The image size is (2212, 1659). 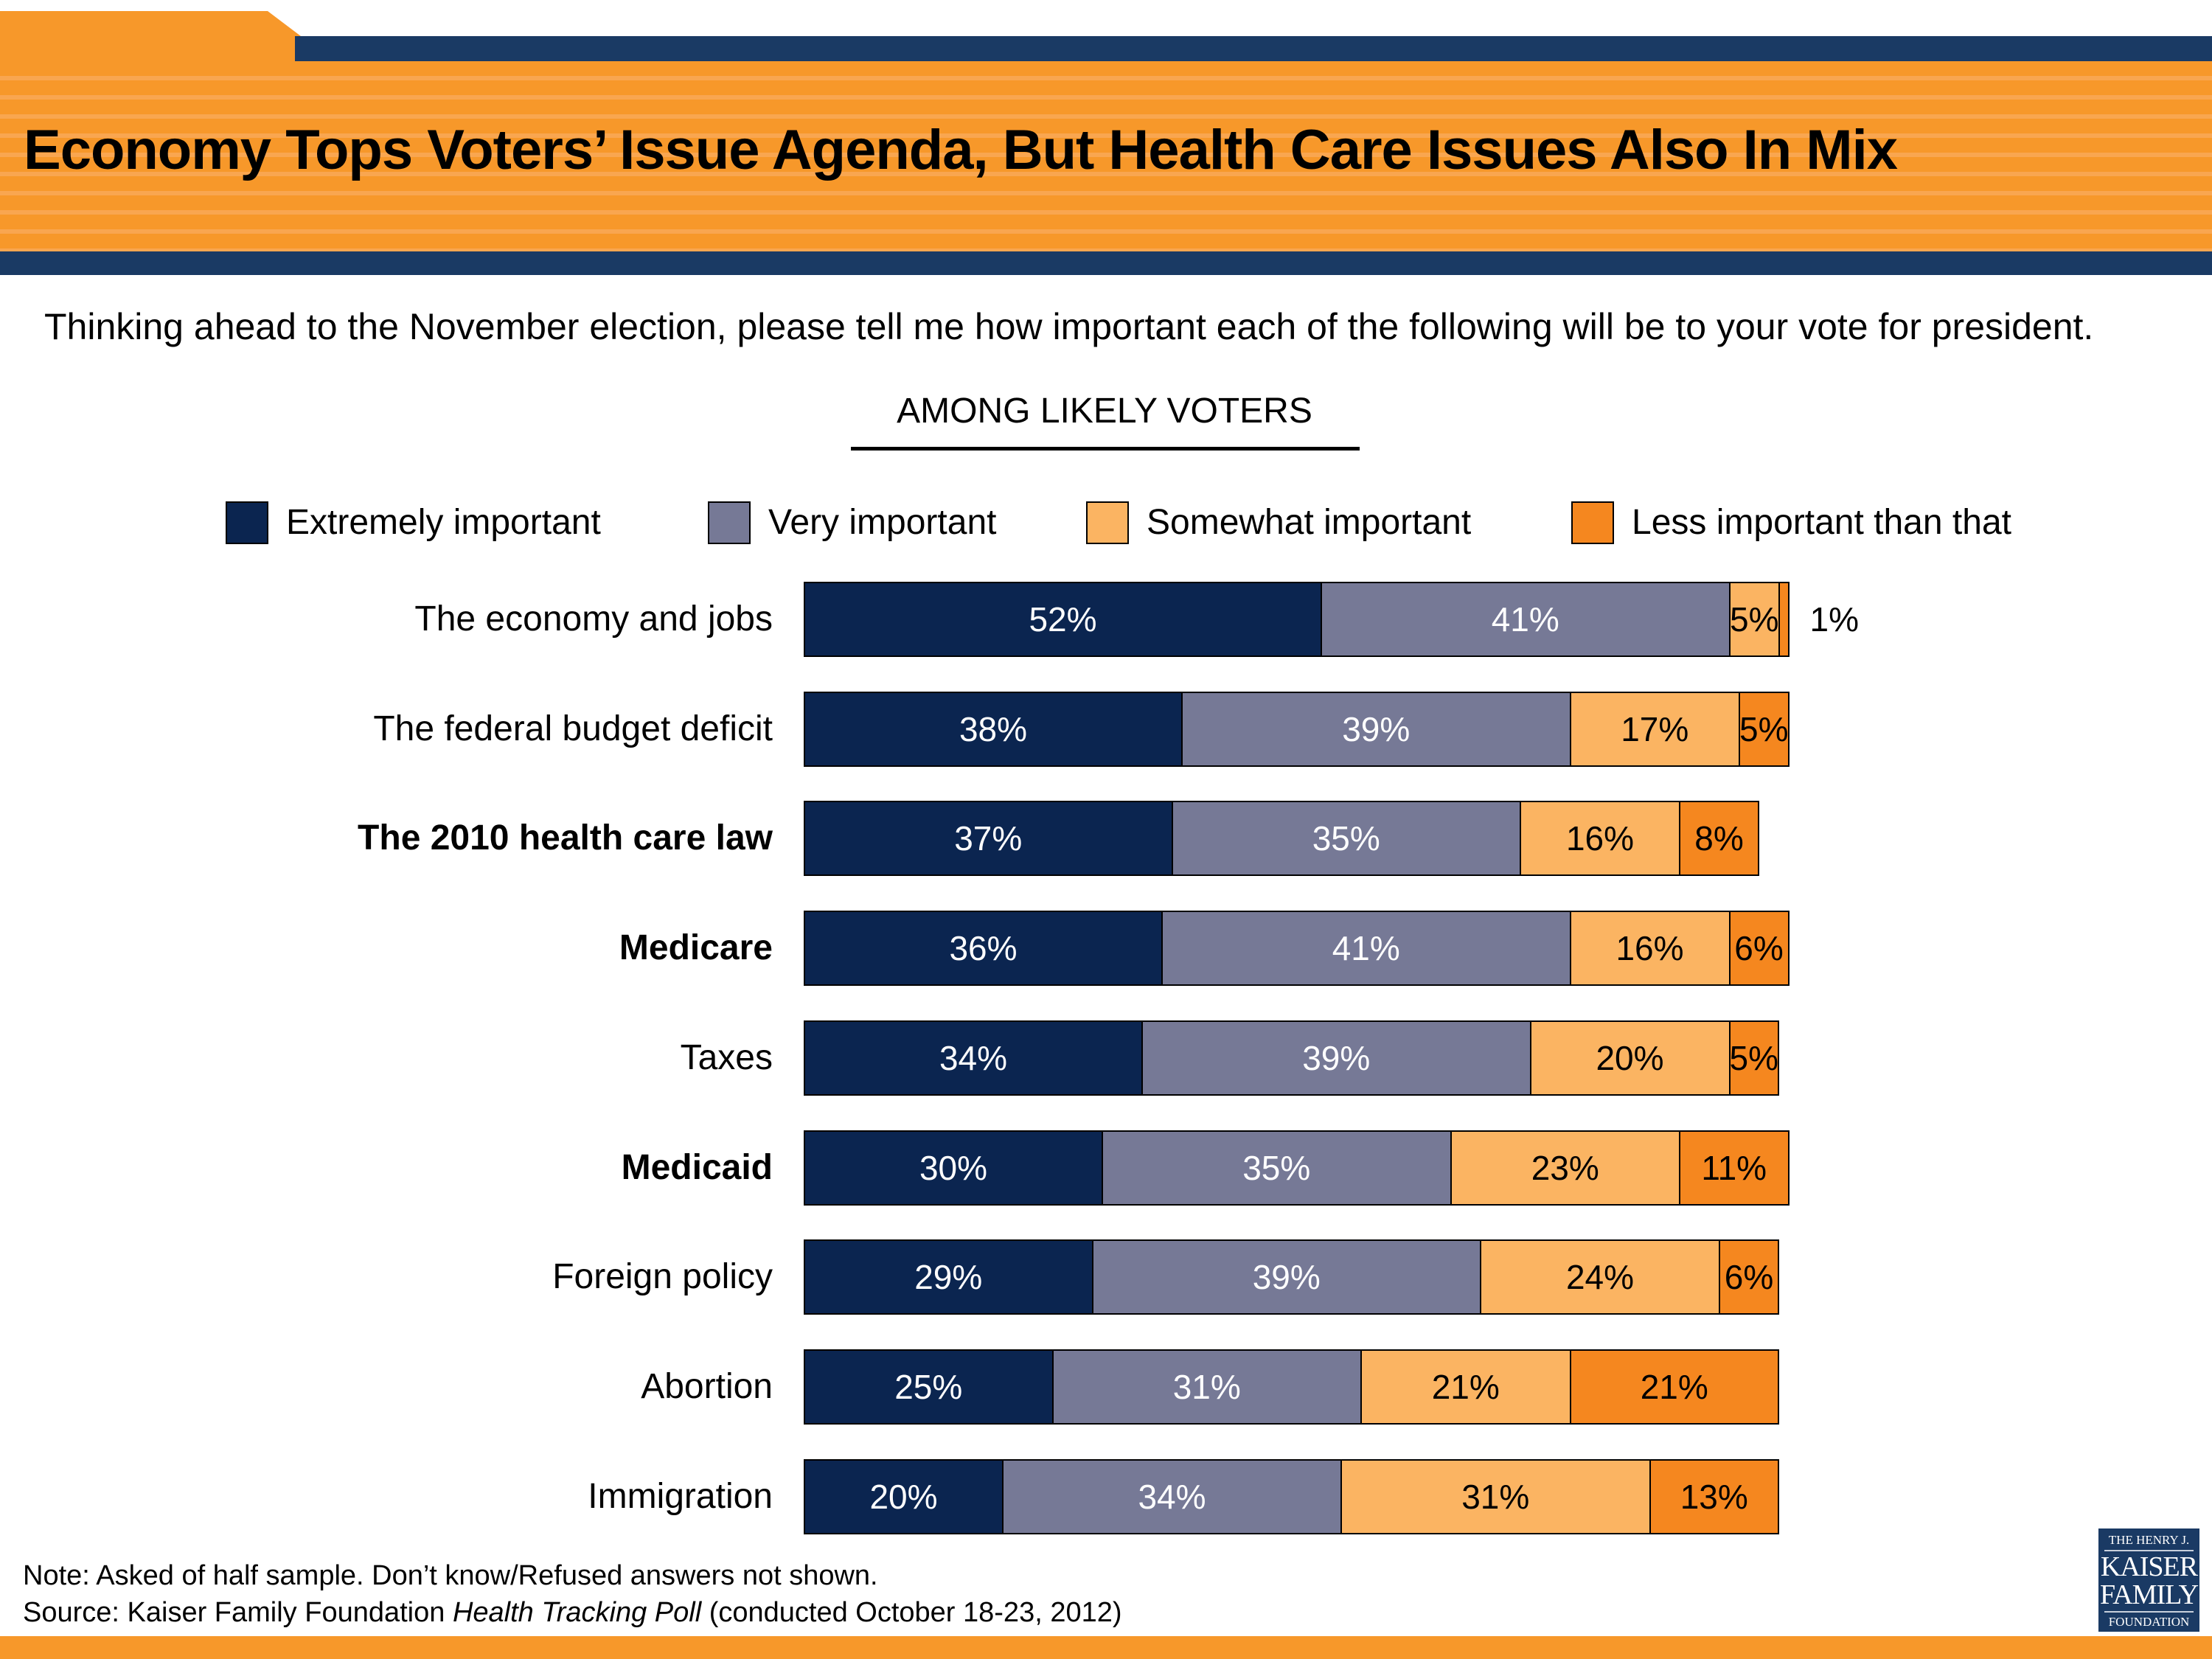 What do you see at coordinates (993, 729) in the screenshot?
I see `bar-segment: 38%` at bounding box center [993, 729].